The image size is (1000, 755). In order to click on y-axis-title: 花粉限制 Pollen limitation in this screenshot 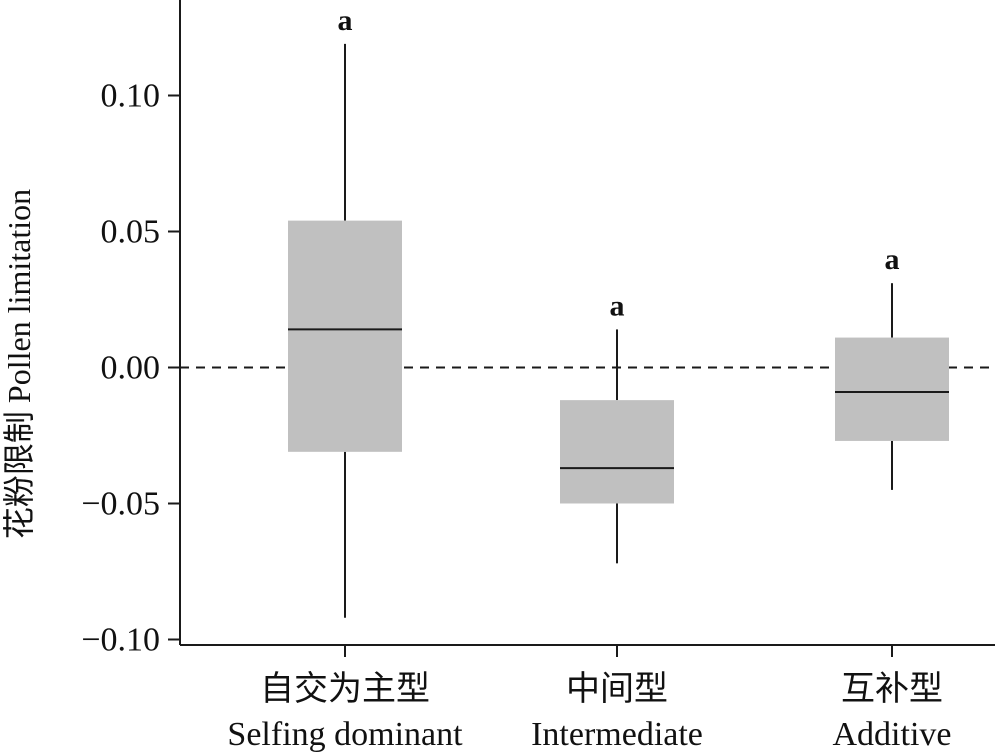, I will do `click(19, 364)`.